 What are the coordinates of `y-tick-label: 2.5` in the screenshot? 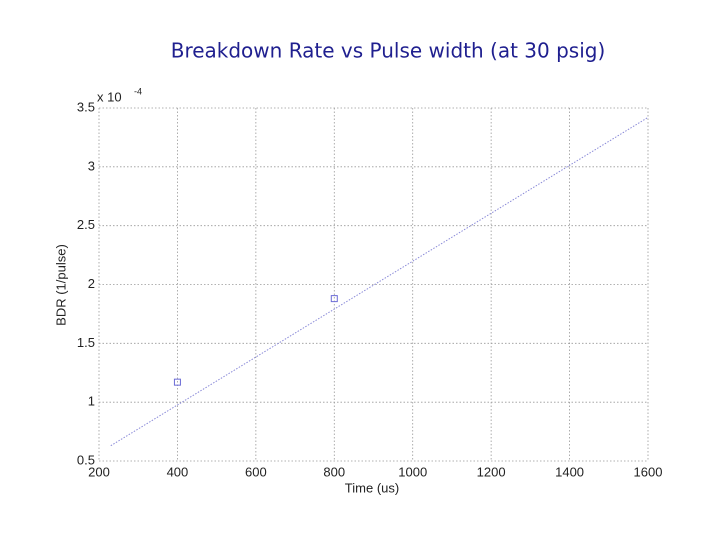 It's located at (86, 224).